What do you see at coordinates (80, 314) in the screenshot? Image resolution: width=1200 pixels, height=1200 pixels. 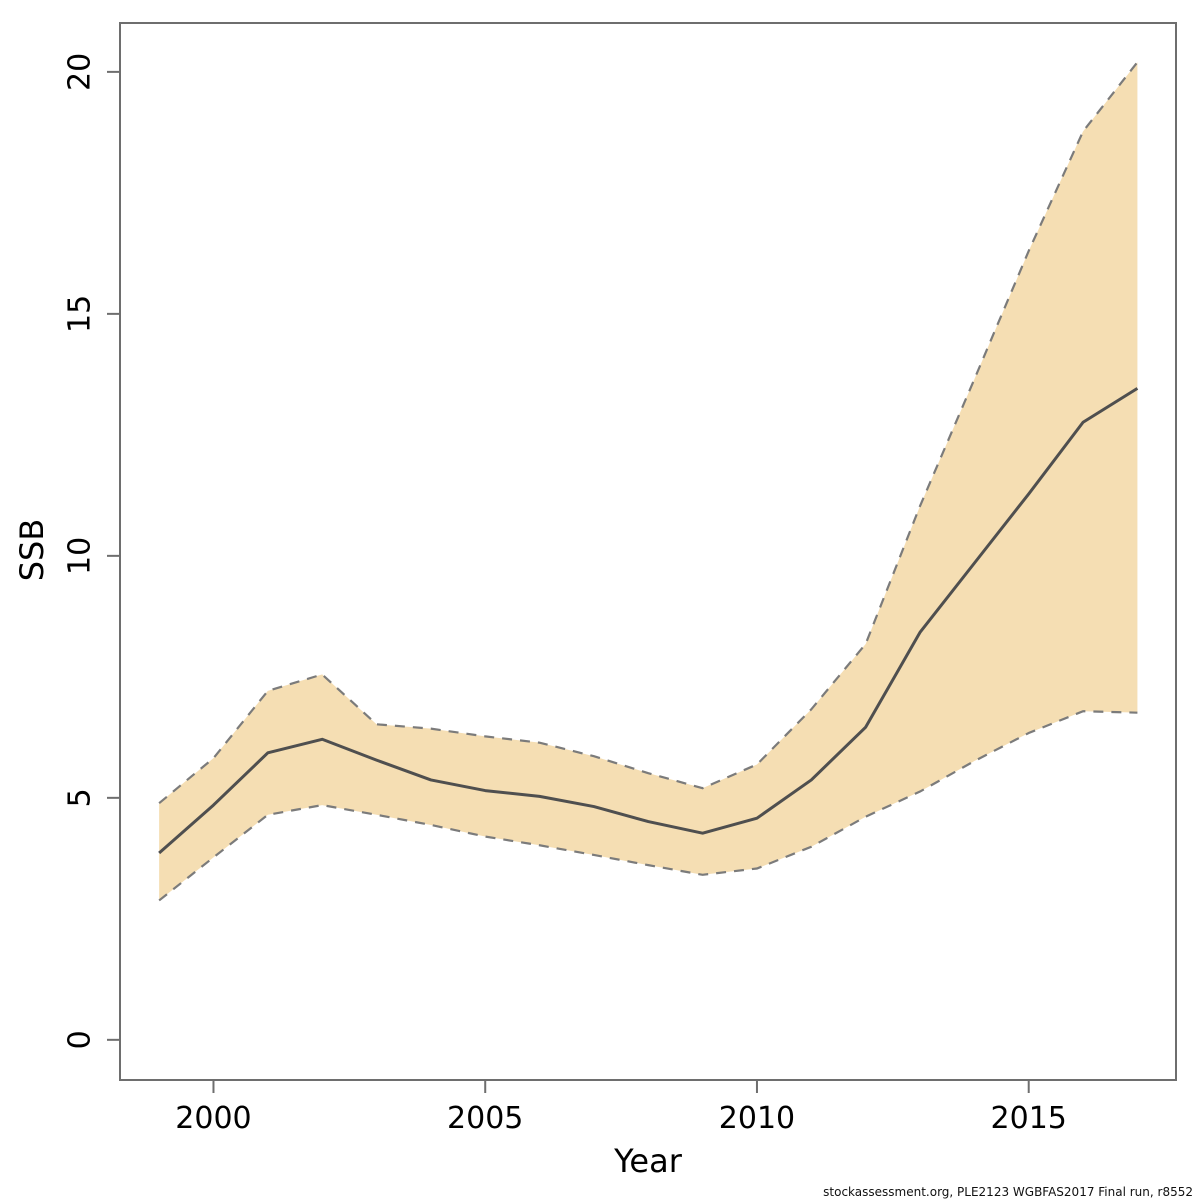 I see `y-tick-label: 15` at bounding box center [80, 314].